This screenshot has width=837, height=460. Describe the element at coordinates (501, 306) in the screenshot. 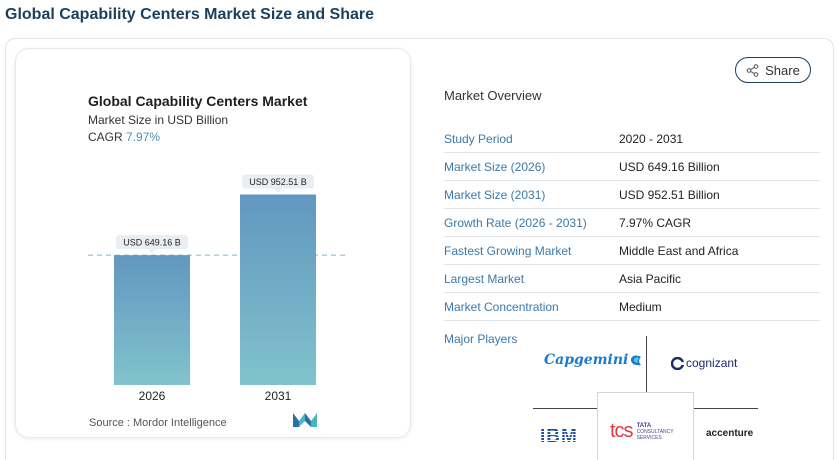

I see `overview-row-label: Market Concentration` at that location.